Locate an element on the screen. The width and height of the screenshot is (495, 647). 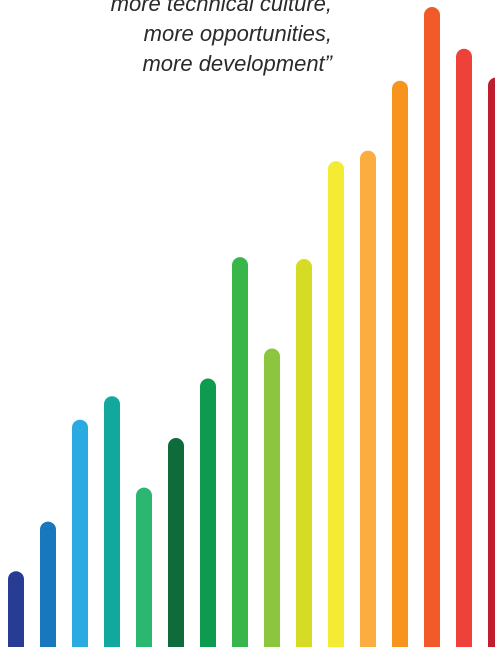
quote-line-3: more development” is located at coordinates (237, 63).